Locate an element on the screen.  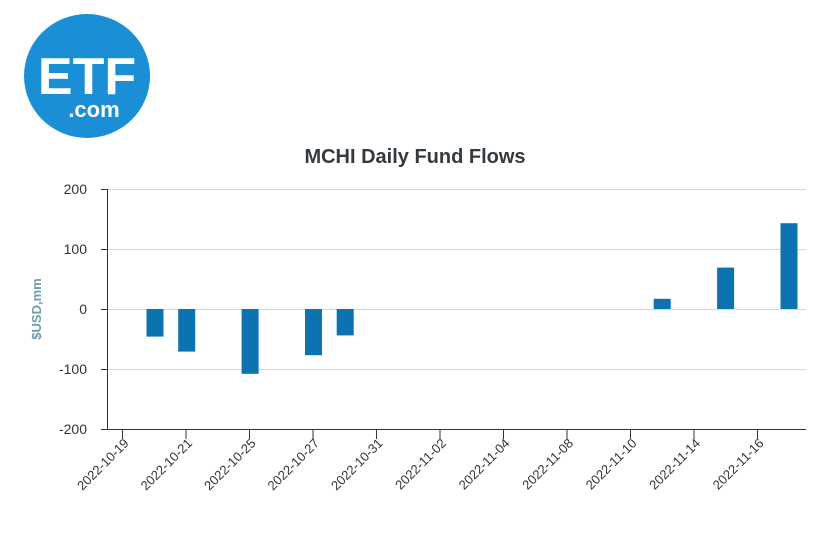
logo-main-text: ETF is located at coordinates (87, 77).